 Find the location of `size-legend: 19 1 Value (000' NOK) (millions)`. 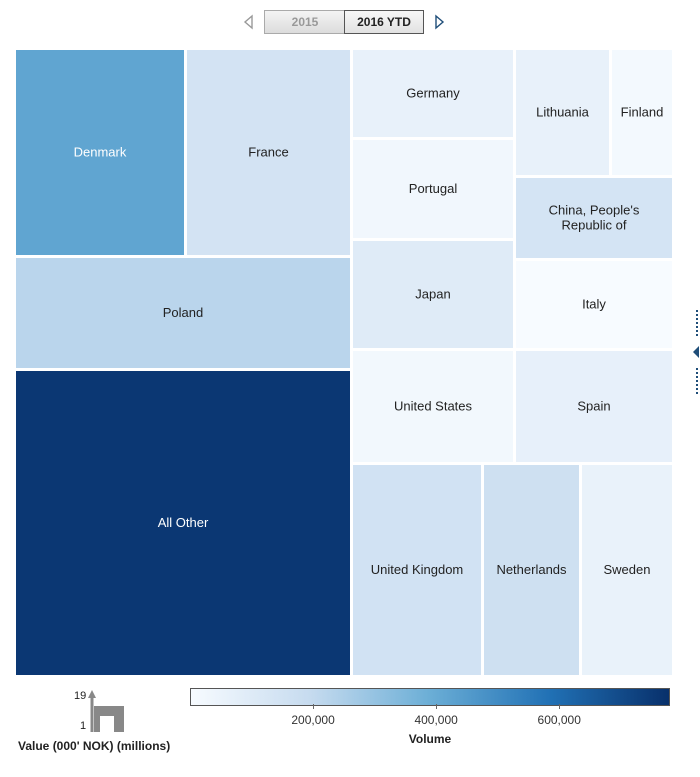

size-legend: 19 1 Value (000' NOK) (millions) is located at coordinates (105, 725).